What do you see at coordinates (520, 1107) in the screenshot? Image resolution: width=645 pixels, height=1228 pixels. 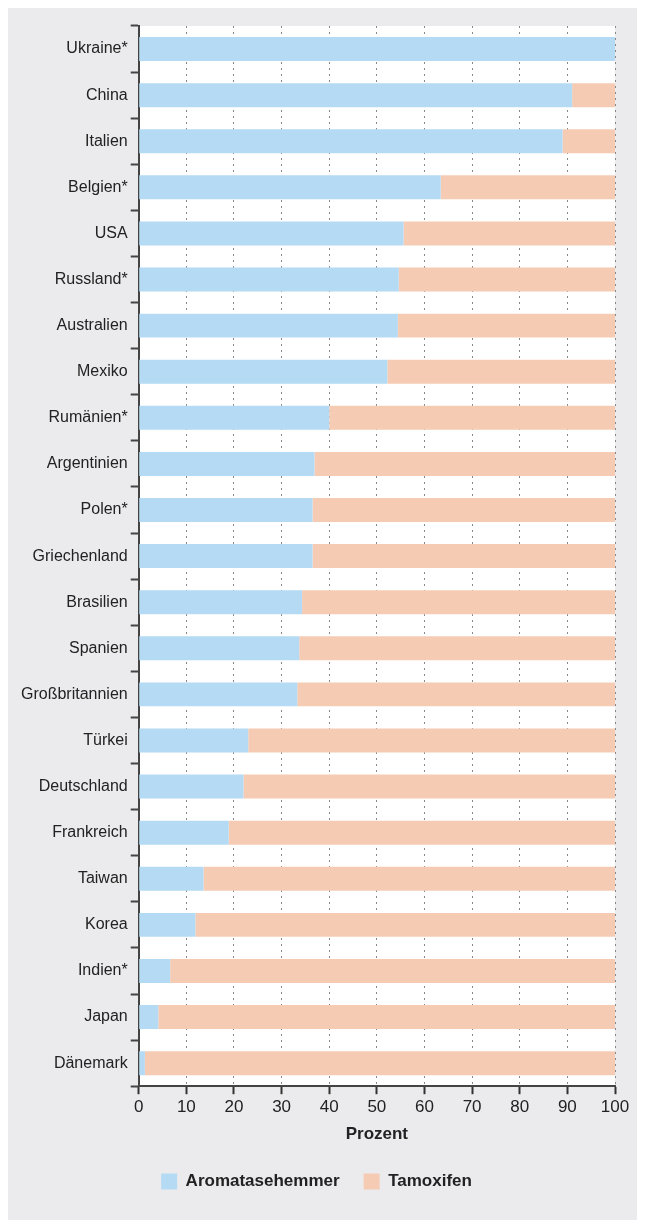 I see `x-tick-label: 80` at bounding box center [520, 1107].